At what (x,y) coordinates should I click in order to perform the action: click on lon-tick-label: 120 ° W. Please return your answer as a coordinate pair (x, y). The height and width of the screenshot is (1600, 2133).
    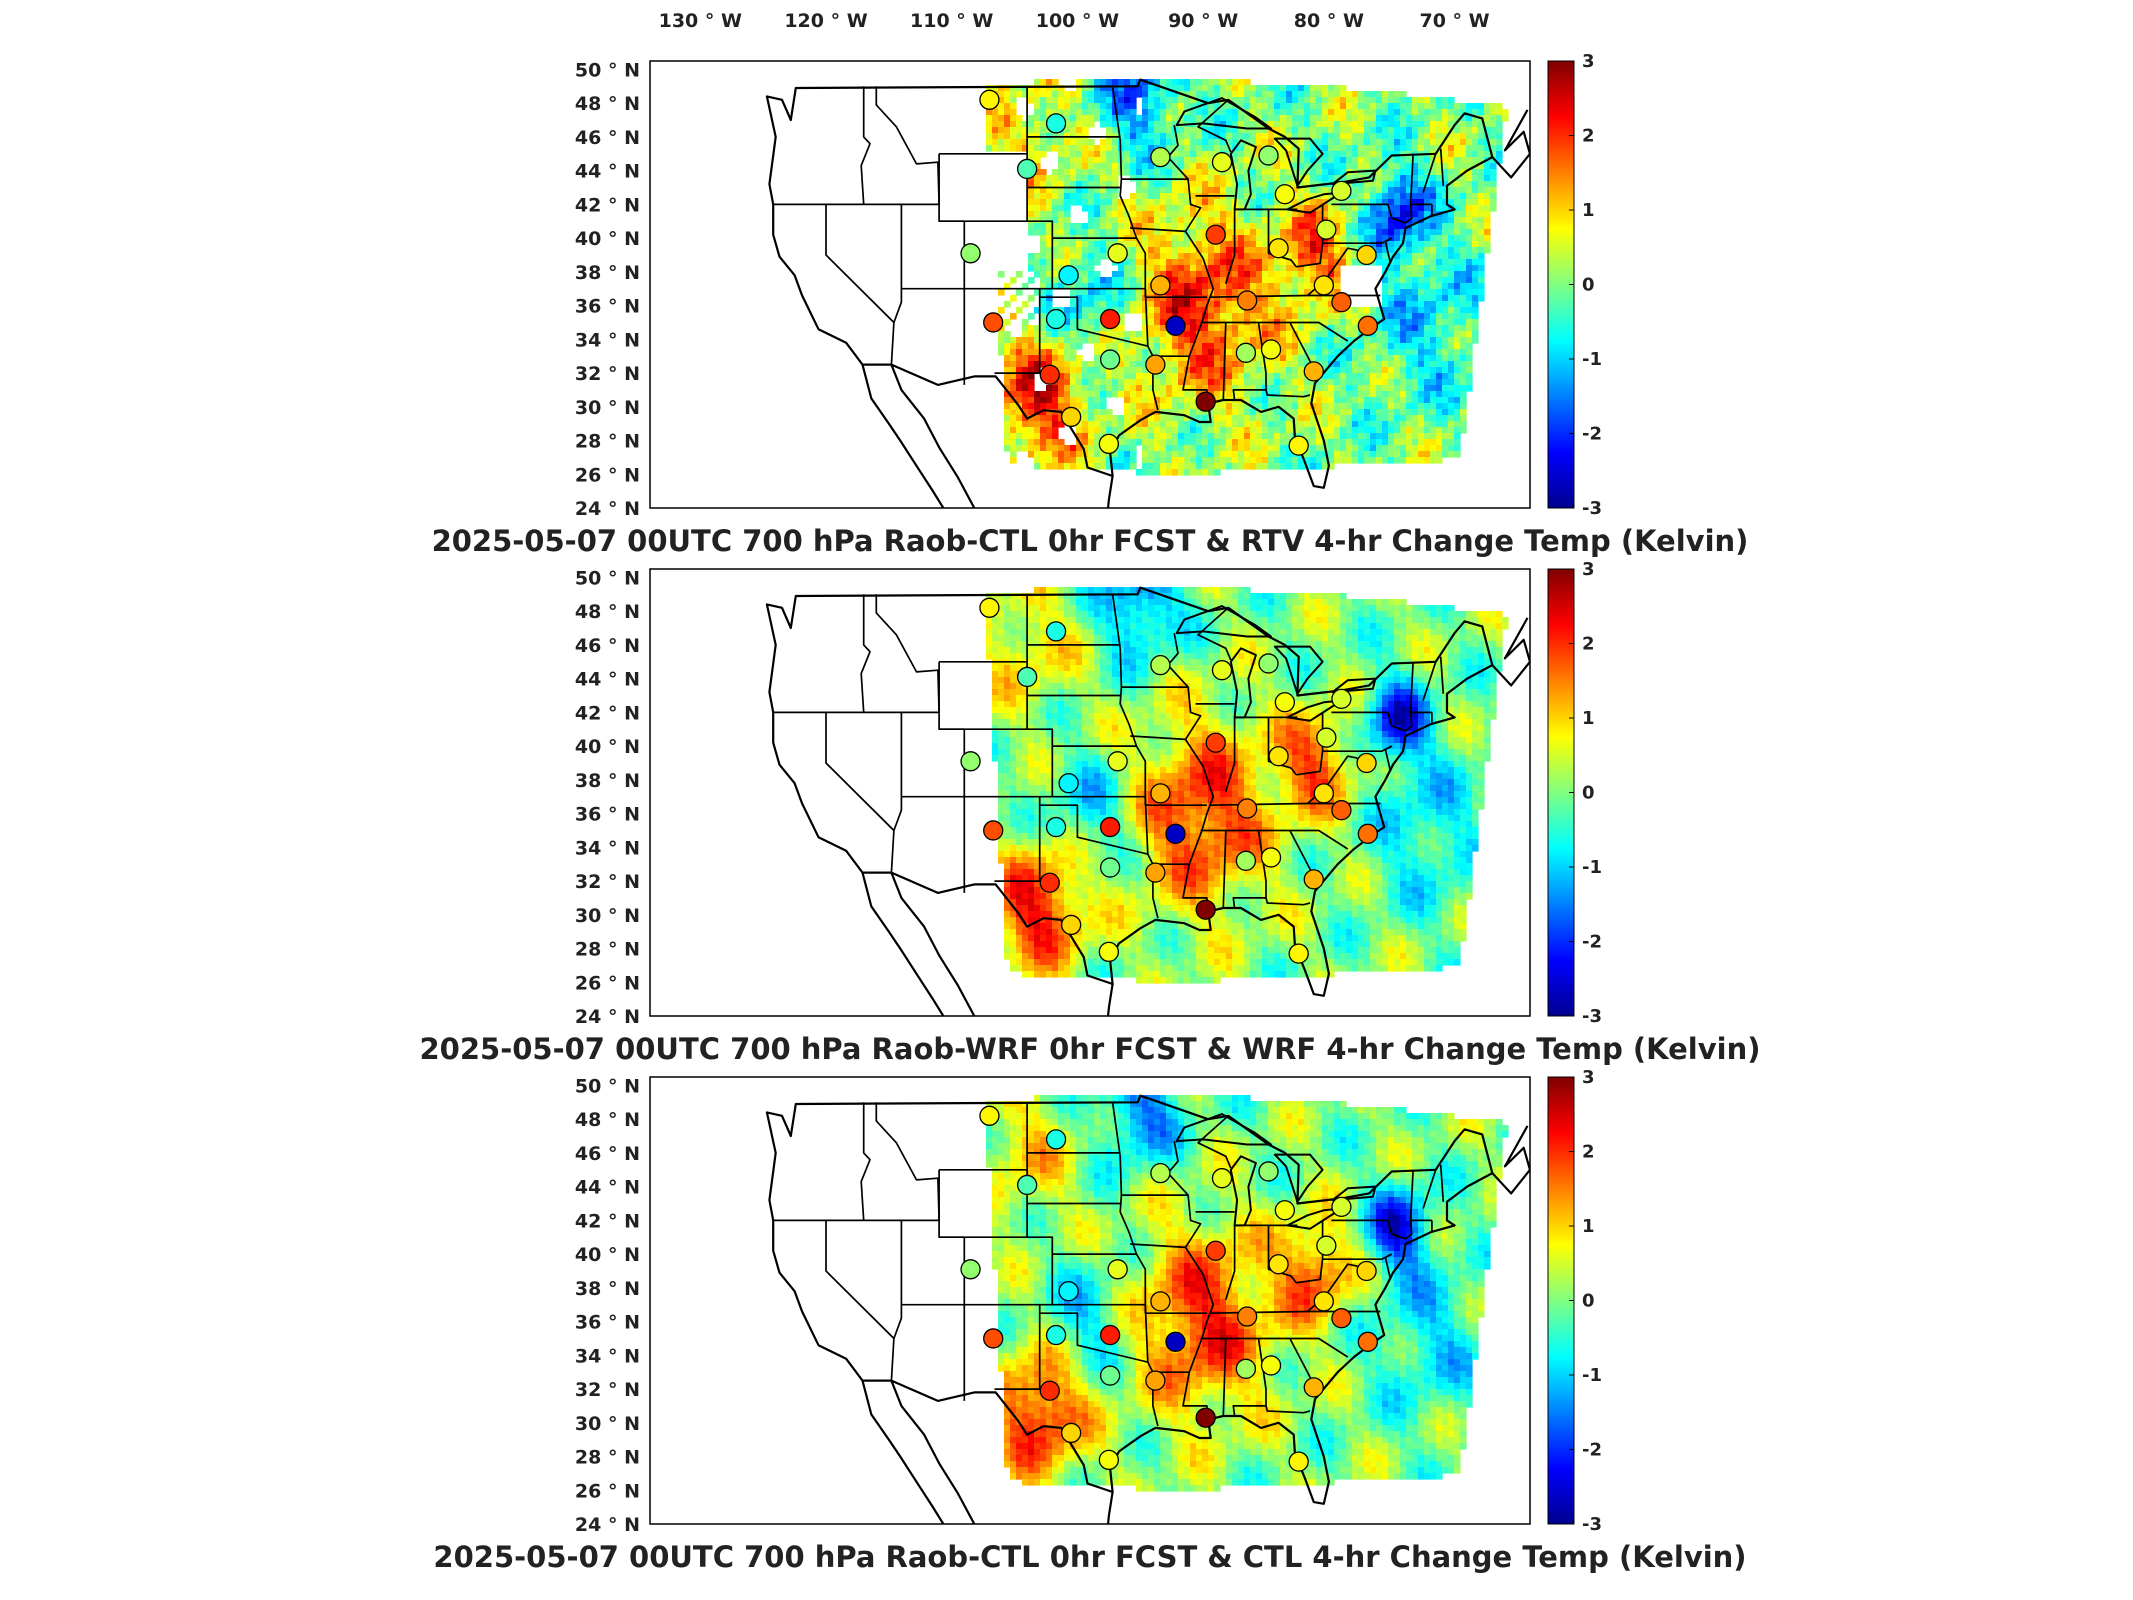
    Looking at the image, I should click on (825, 21).